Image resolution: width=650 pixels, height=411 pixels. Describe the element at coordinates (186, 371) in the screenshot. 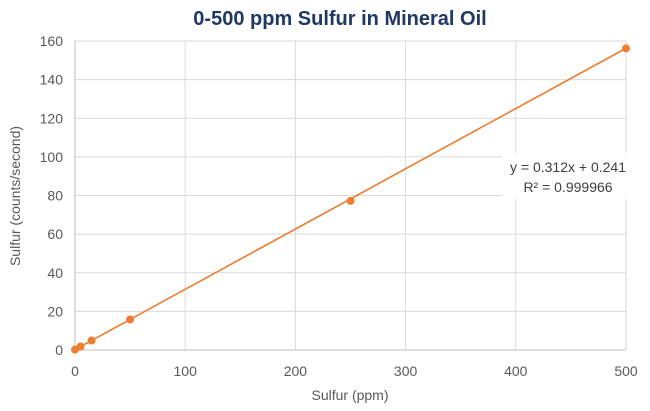

I see `x-tick-label: 100` at that location.